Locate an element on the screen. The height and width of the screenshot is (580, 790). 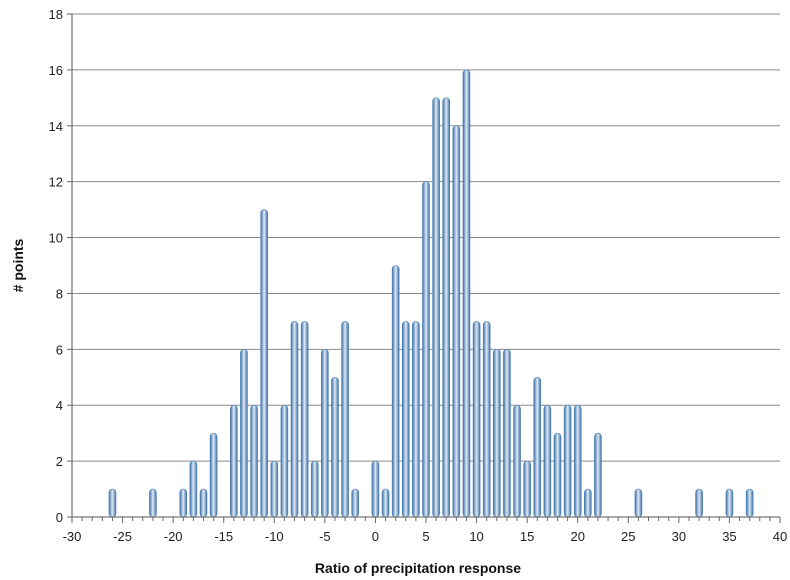
x-tick-label: 15 is located at coordinates (527, 536).